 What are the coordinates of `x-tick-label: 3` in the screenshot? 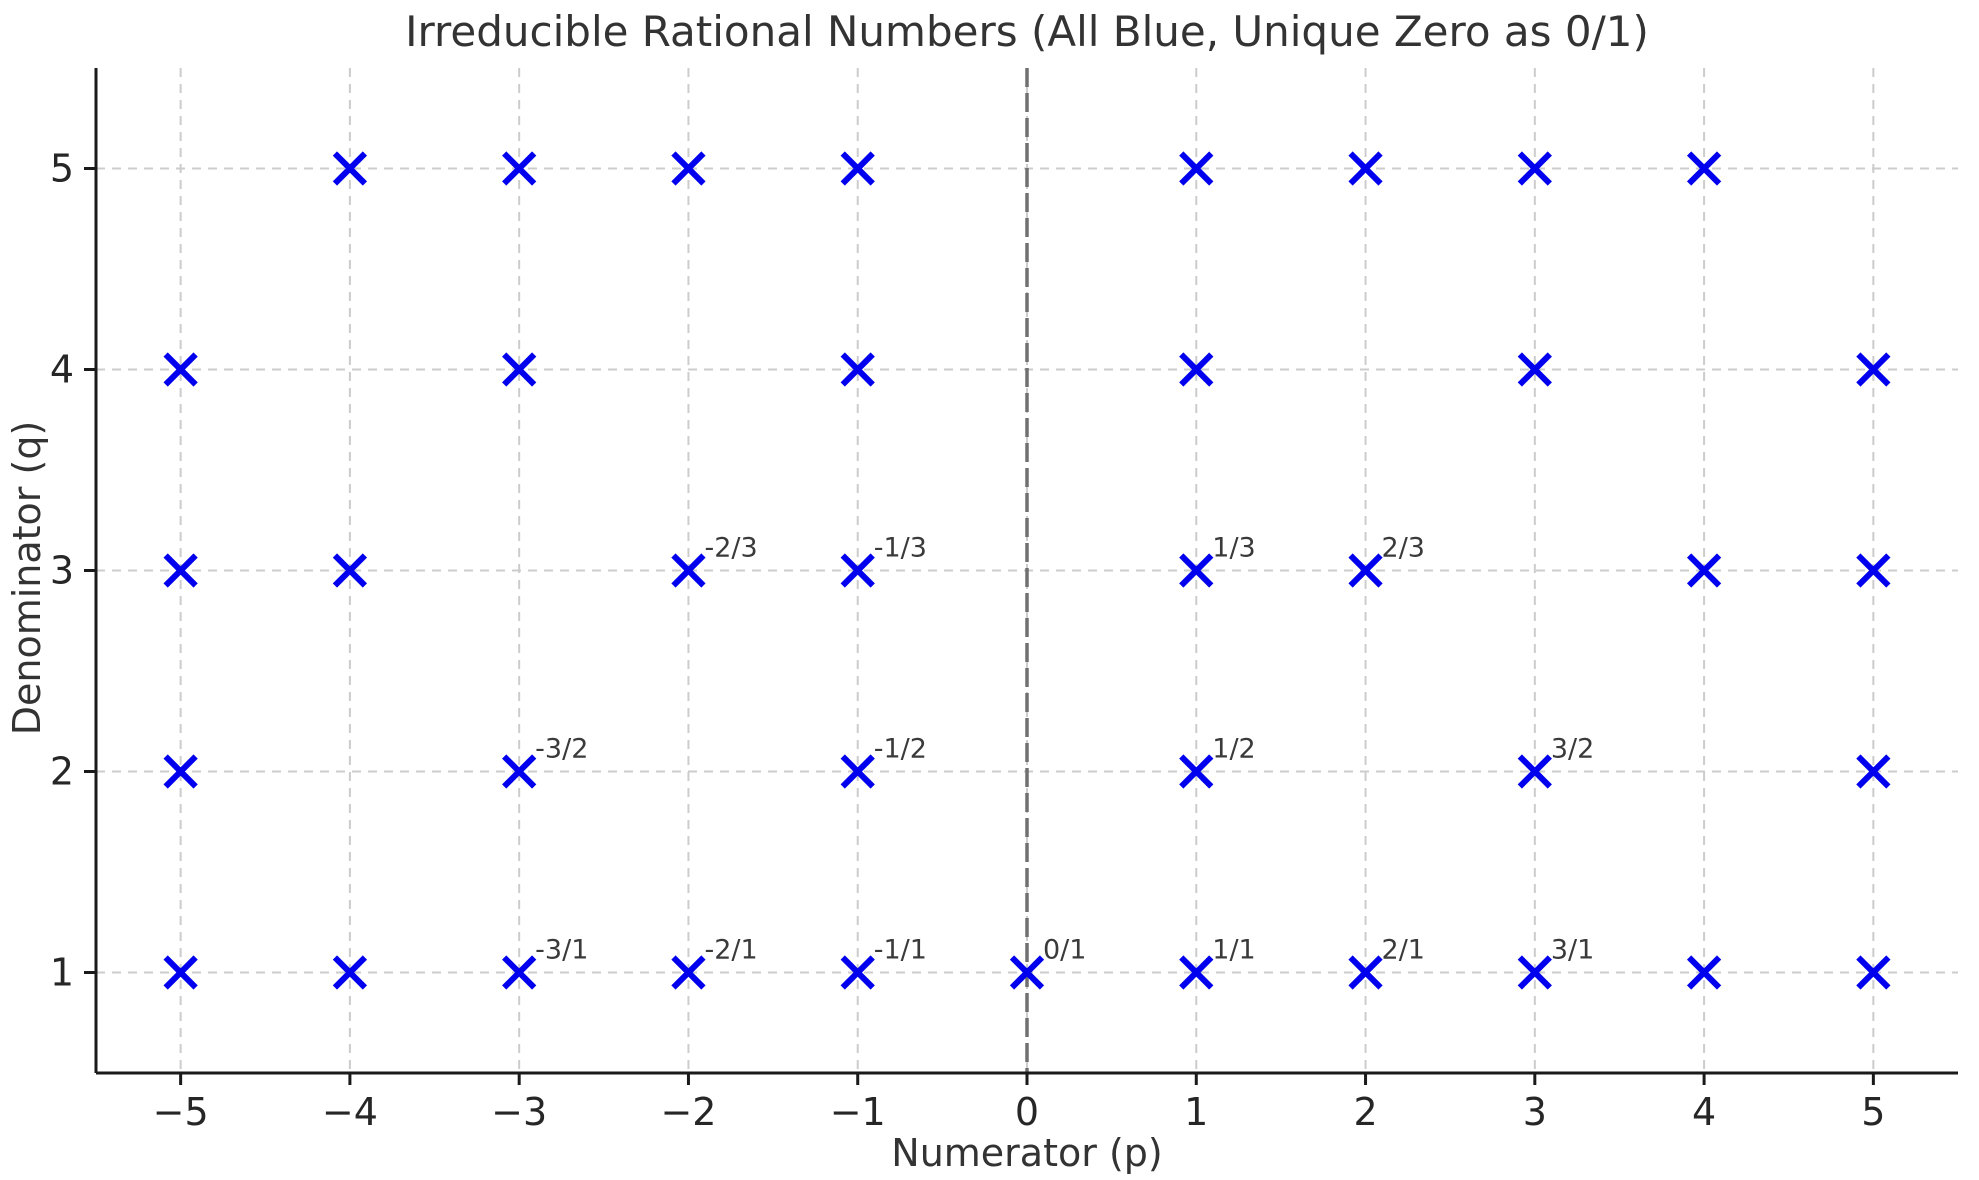 It's located at (1535, 1112).